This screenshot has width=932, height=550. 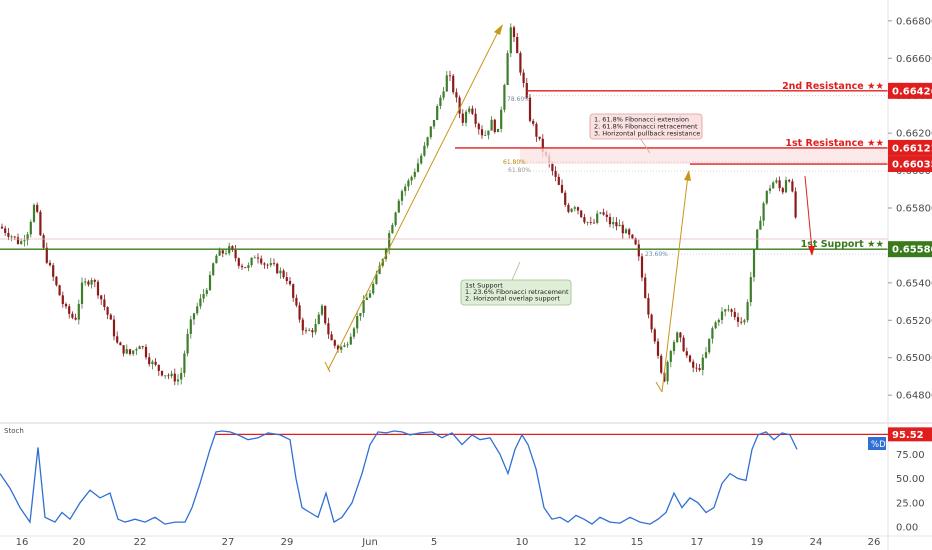 What do you see at coordinates (369, 542) in the screenshot?
I see `time-tick-label: Jun` at bounding box center [369, 542].